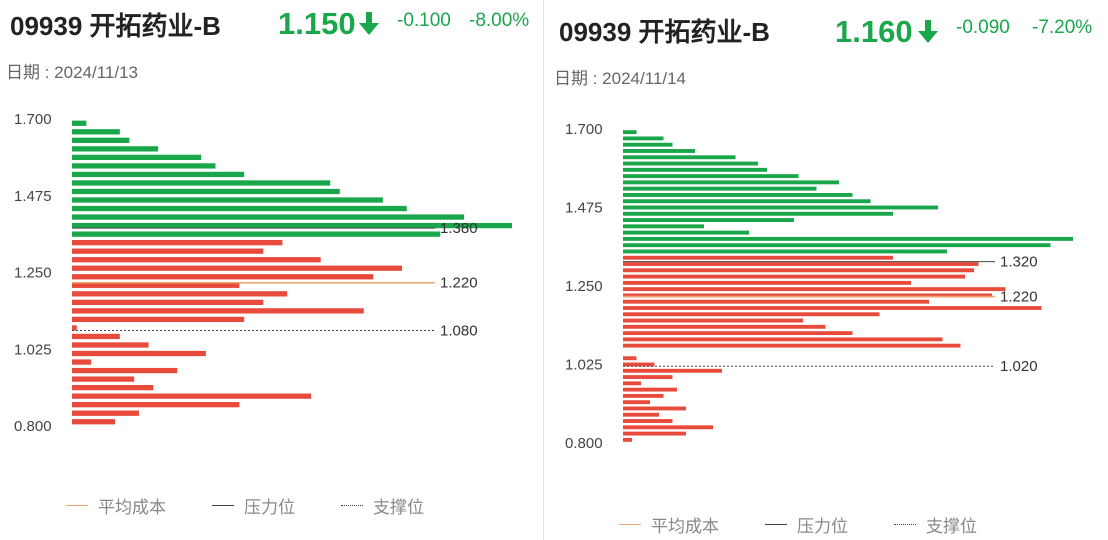  I want to click on resistance-label: 1.380, so click(459, 228).